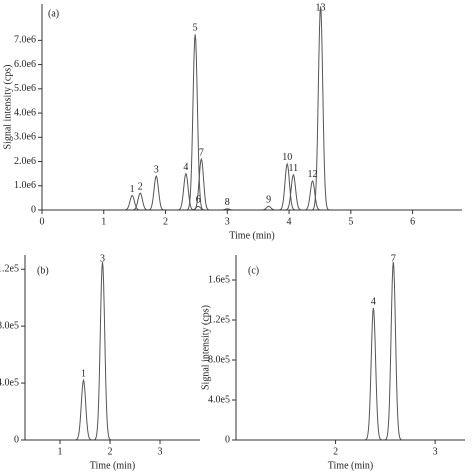 This screenshot has width=474, height=474. What do you see at coordinates (25, 161) in the screenshot?
I see `y-tick-label: 2.0e6` at bounding box center [25, 161].